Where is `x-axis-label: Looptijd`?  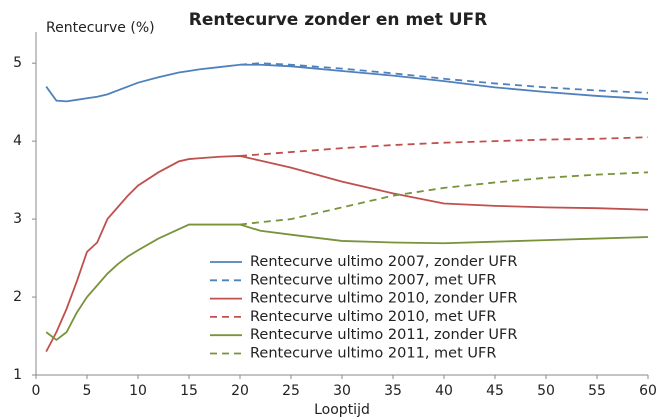
x-axis-label: Looptijd is located at coordinates (342, 410).